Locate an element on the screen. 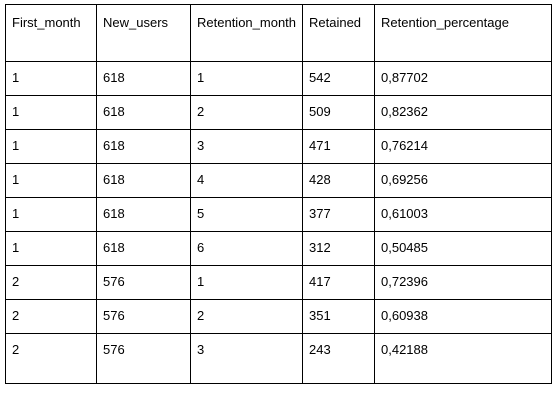  cell-retention-percentage: 0,72396 is located at coordinates (463, 282).